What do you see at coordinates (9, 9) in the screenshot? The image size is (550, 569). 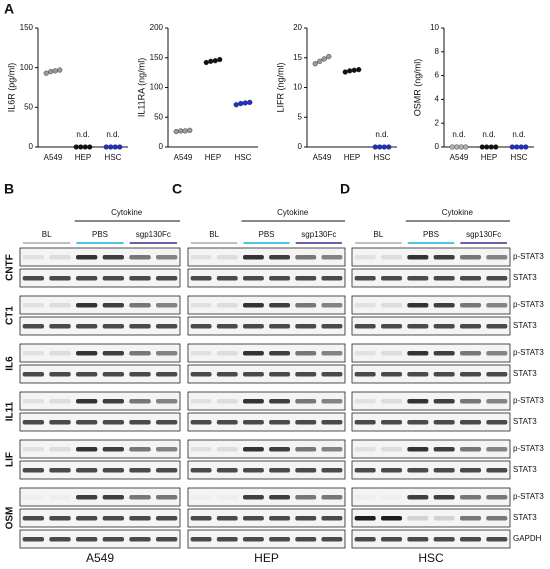 I see `panel-label: A` at bounding box center [9, 9].